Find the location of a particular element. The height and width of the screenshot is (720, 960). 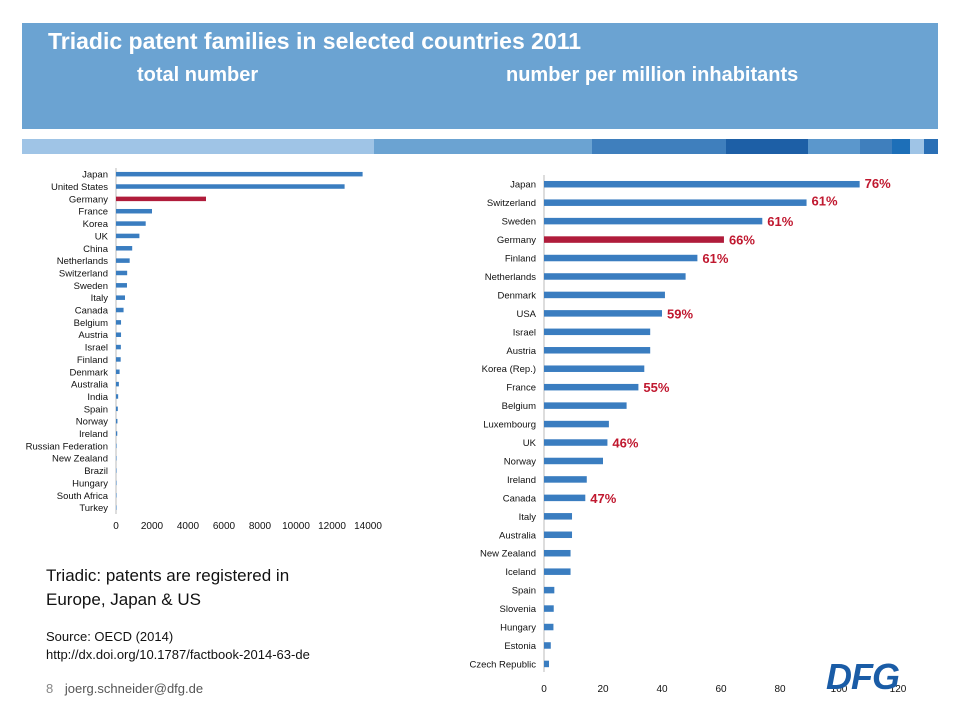

left-chart-category-label: Norway is located at coordinates (92, 422).